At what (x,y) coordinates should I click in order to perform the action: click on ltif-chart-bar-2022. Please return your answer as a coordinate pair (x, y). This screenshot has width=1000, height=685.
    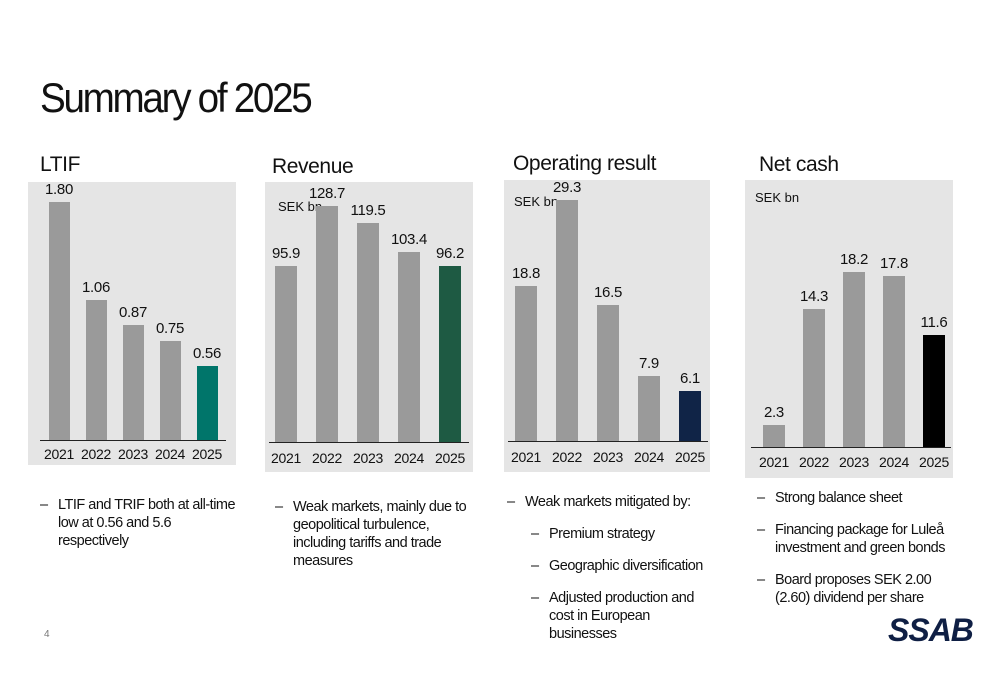
    Looking at the image, I should click on (96, 370).